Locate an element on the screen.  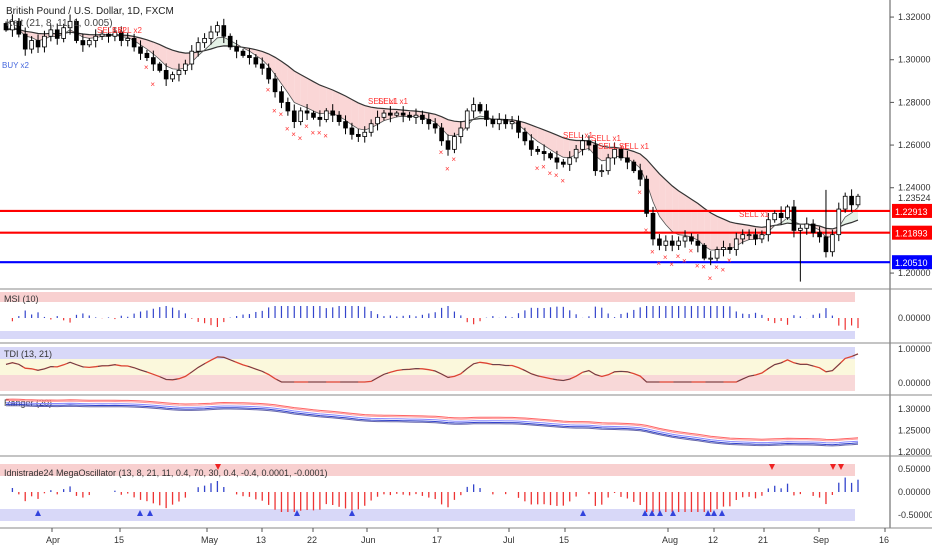
panel-y-label: 1.20000 is located at coordinates (914, 452).